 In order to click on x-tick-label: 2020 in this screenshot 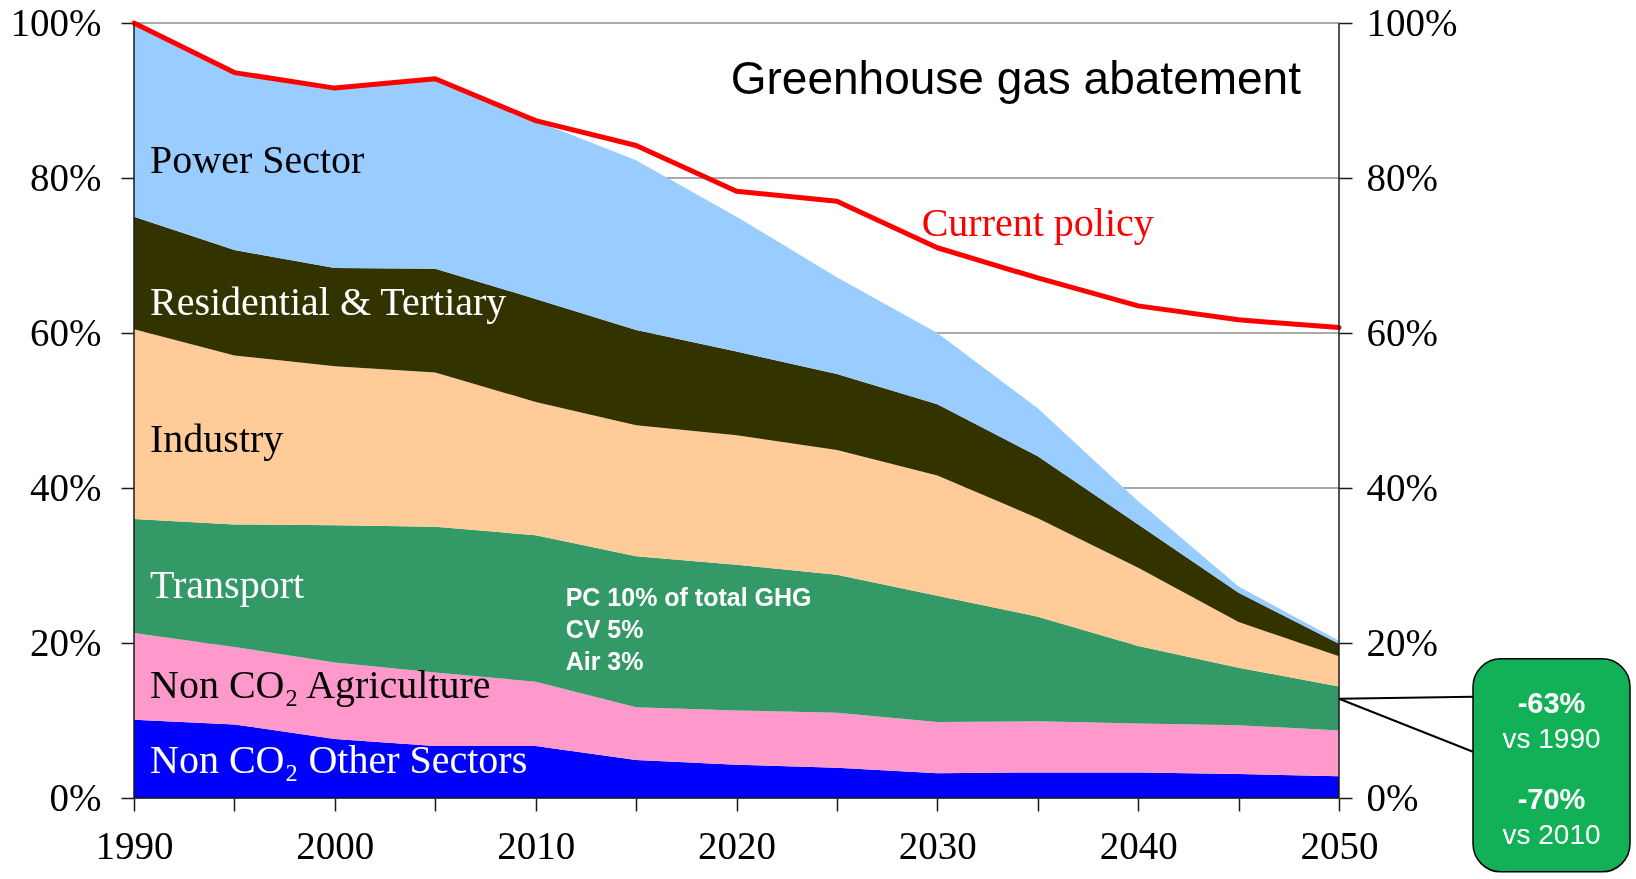, I will do `click(737, 845)`.